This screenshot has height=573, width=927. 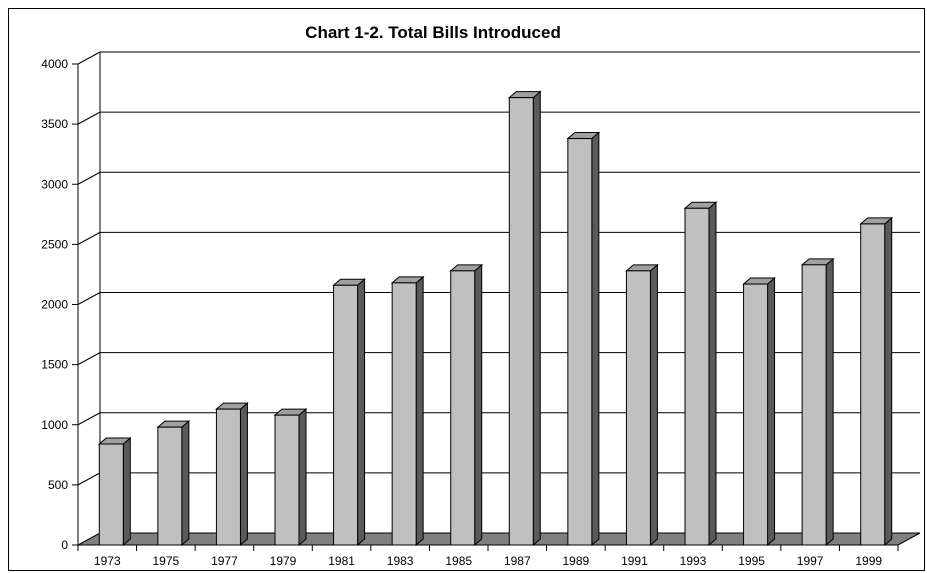 I want to click on x-tick-label: 1989, so click(x=576, y=561).